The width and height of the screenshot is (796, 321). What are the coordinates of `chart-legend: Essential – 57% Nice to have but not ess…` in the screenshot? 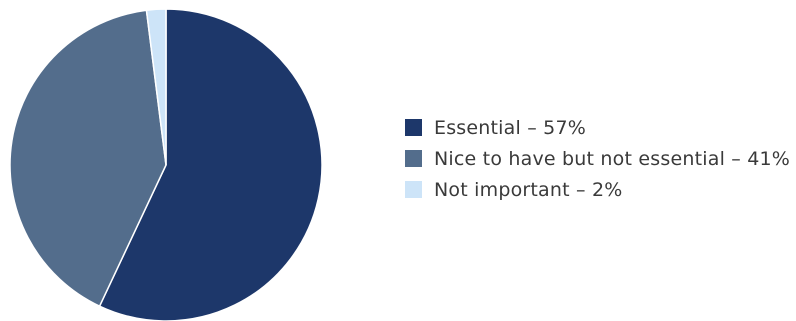 It's located at (597, 158).